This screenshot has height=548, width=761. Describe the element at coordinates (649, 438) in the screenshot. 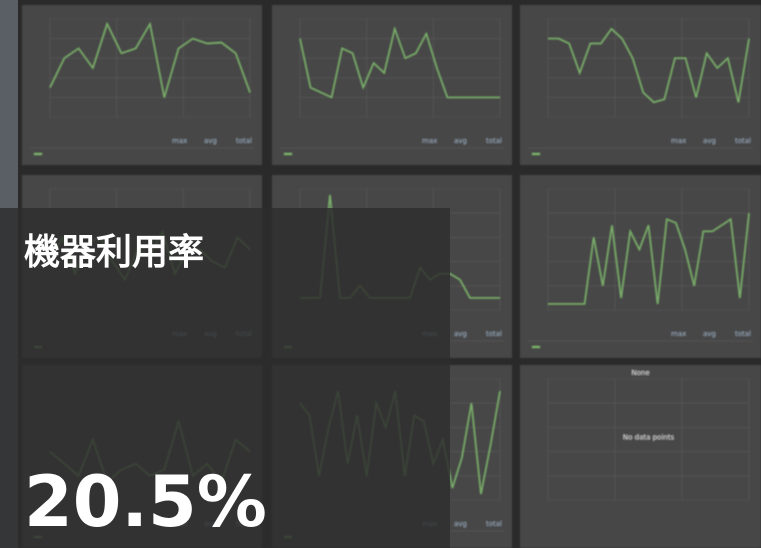

I see `no-data: No data points` at that location.